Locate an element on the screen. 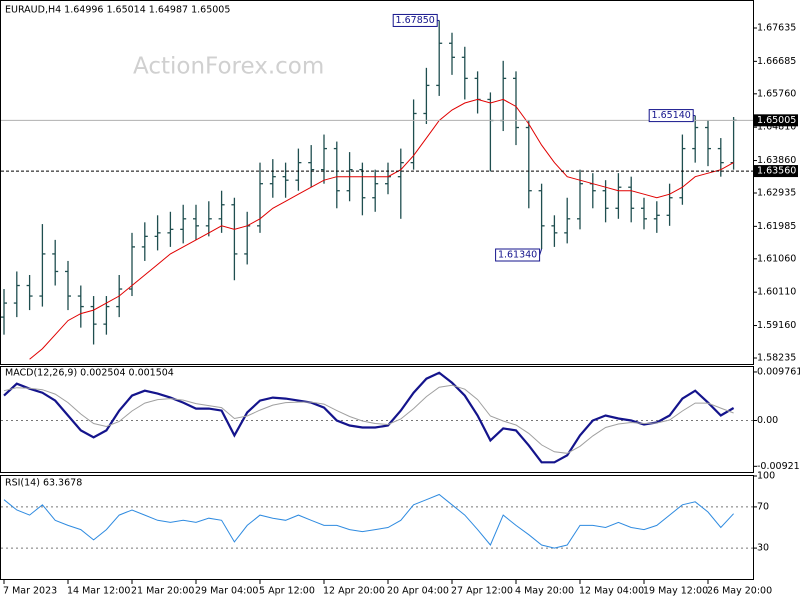  x-tick-label: 29 Mar 04:00 is located at coordinates (226, 591).